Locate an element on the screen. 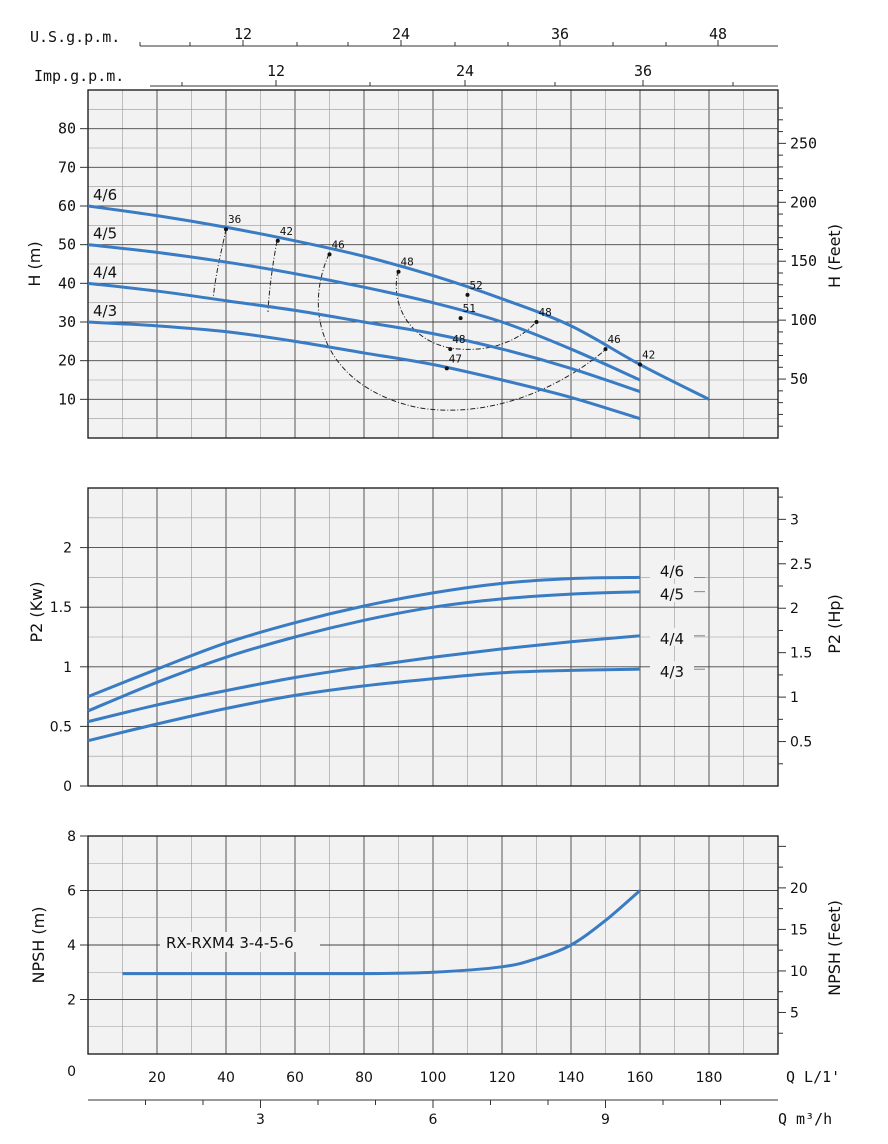 The width and height of the screenshot is (888, 1144). power-ylabel-left: P2 (Kw) is located at coordinates (36, 612).